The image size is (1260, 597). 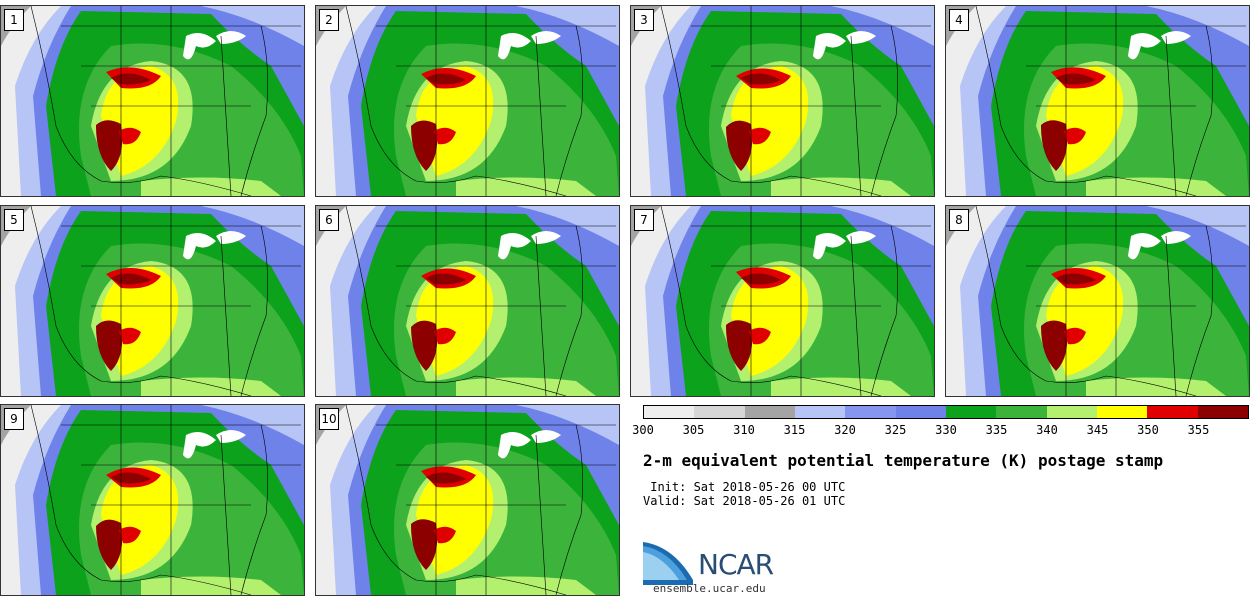 I want to click on postage-stamp-panel: 3, so click(x=782, y=101).